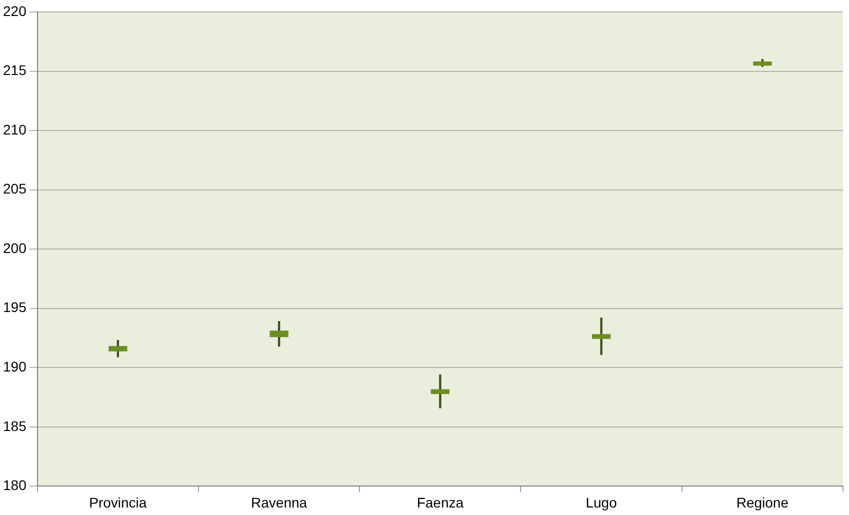 The width and height of the screenshot is (849, 515). Describe the element at coordinates (602, 502) in the screenshot. I see `x-tick-label: Lugo` at that location.